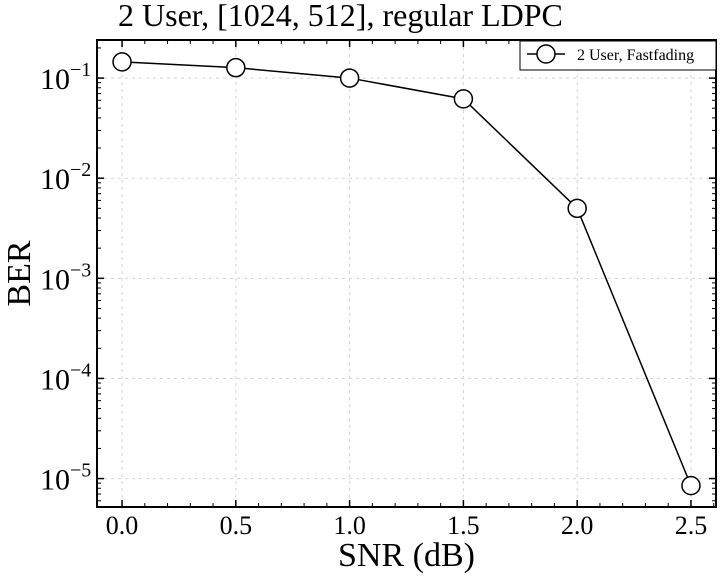  What do you see at coordinates (463, 525) in the screenshot?
I see `x-tick-label: 1.5` at bounding box center [463, 525].